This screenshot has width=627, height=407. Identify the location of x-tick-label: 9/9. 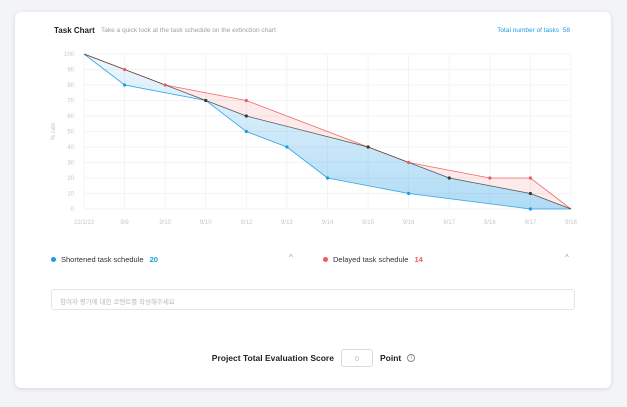
(124, 223).